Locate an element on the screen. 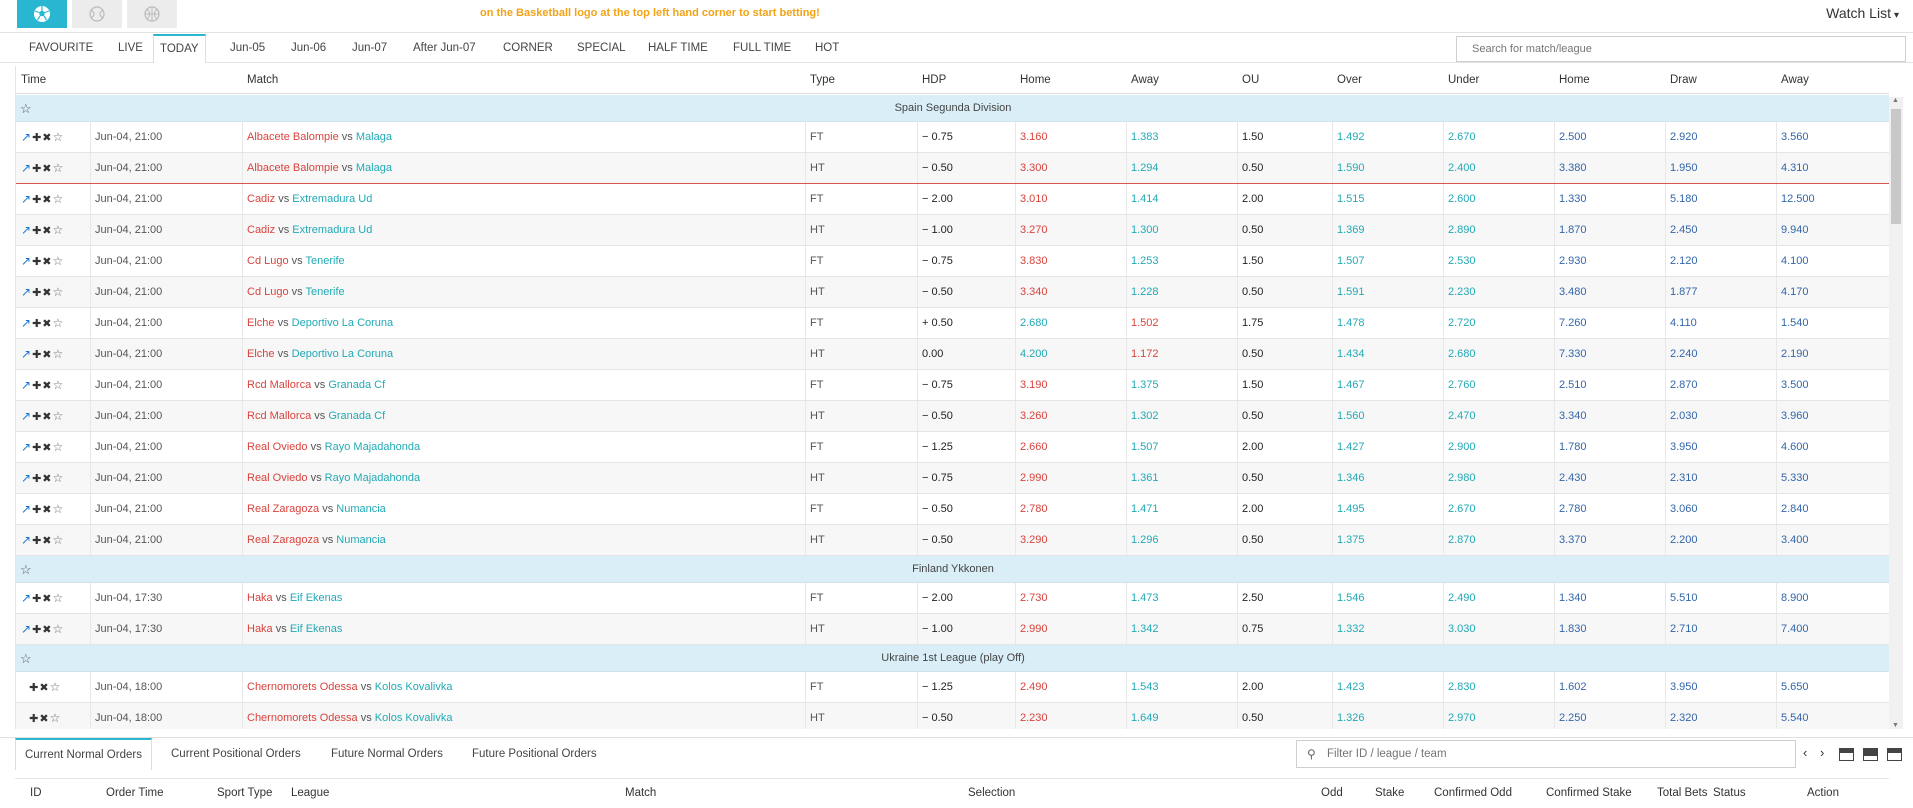 Image resolution: width=1913 pixels, height=808 pixels. 1x2-away-odd: 4.310 is located at coordinates (1795, 168).